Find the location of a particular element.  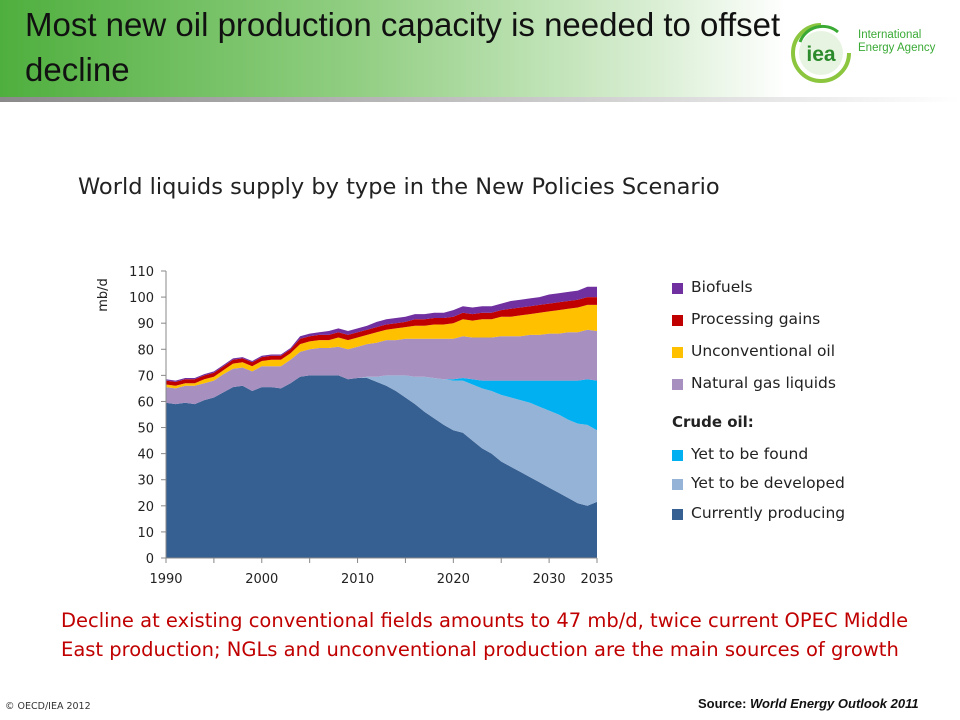

area-yet-to-be-developed is located at coordinates (381, 440).